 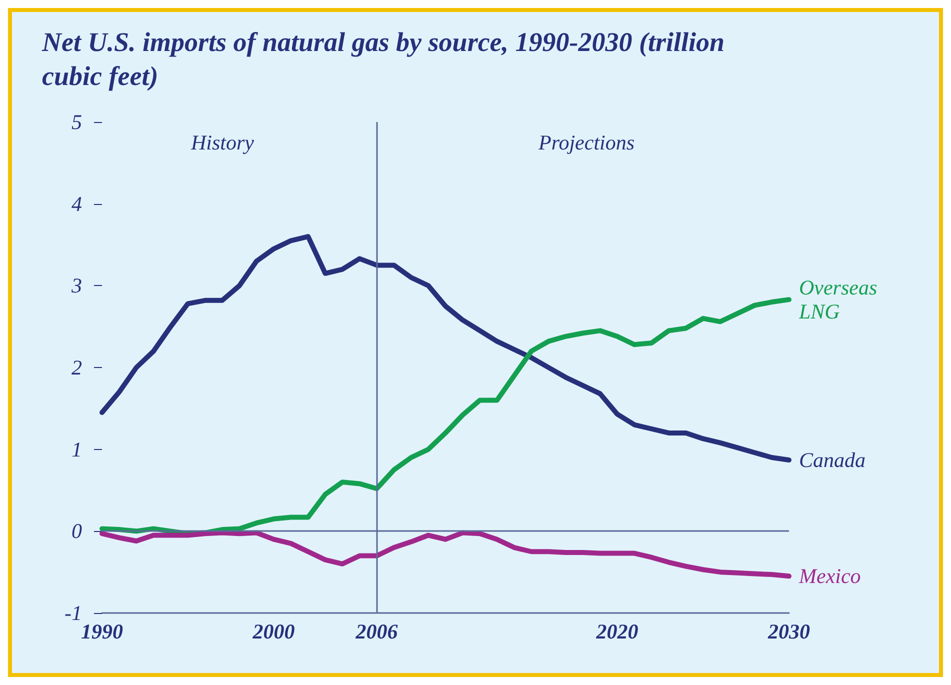 I want to click on series-label: Mexico, so click(x=829, y=576).